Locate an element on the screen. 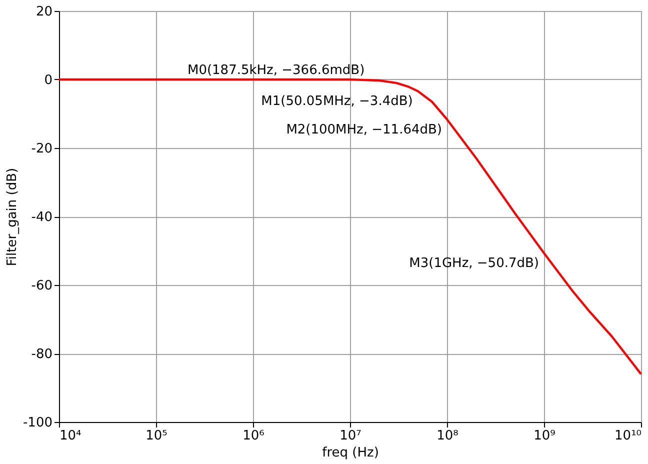 This screenshot has height=464, width=648. y-tick-label: -100 is located at coordinates (37, 423).